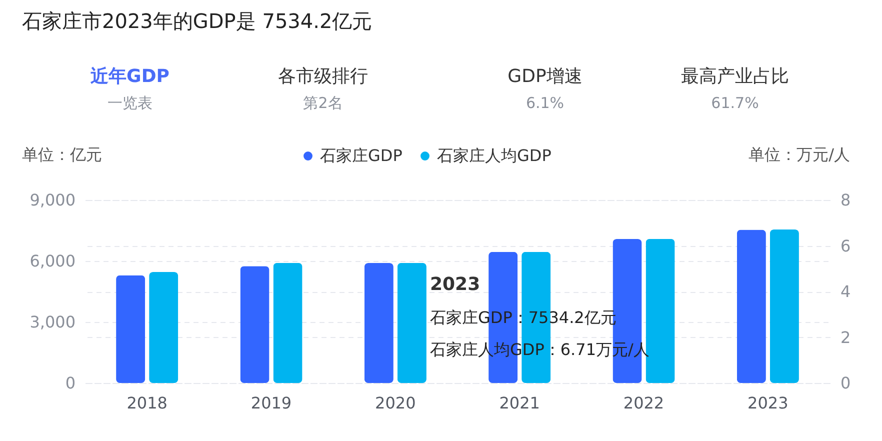 This screenshot has width=882, height=441. I want to click on y-axis-title: 单位：亿元, so click(62, 154).